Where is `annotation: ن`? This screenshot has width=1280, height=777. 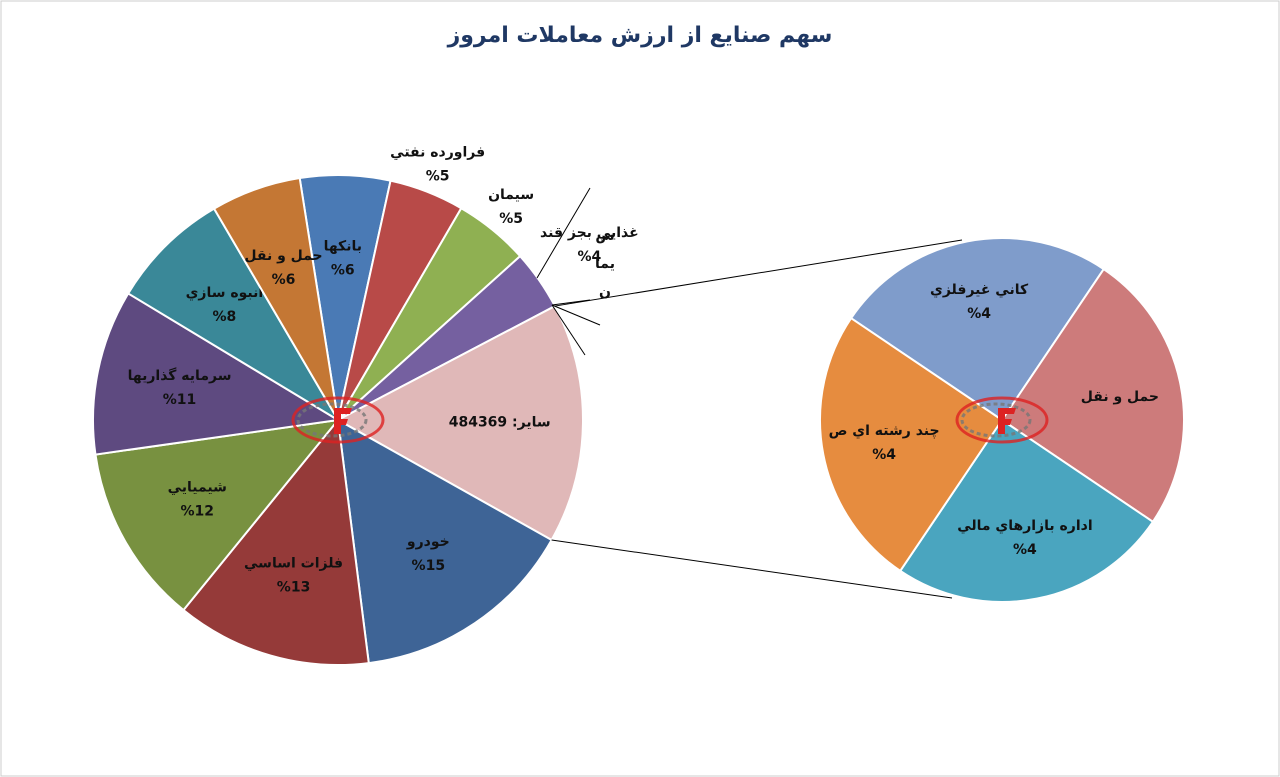 annotation: ن is located at coordinates (605, 292).